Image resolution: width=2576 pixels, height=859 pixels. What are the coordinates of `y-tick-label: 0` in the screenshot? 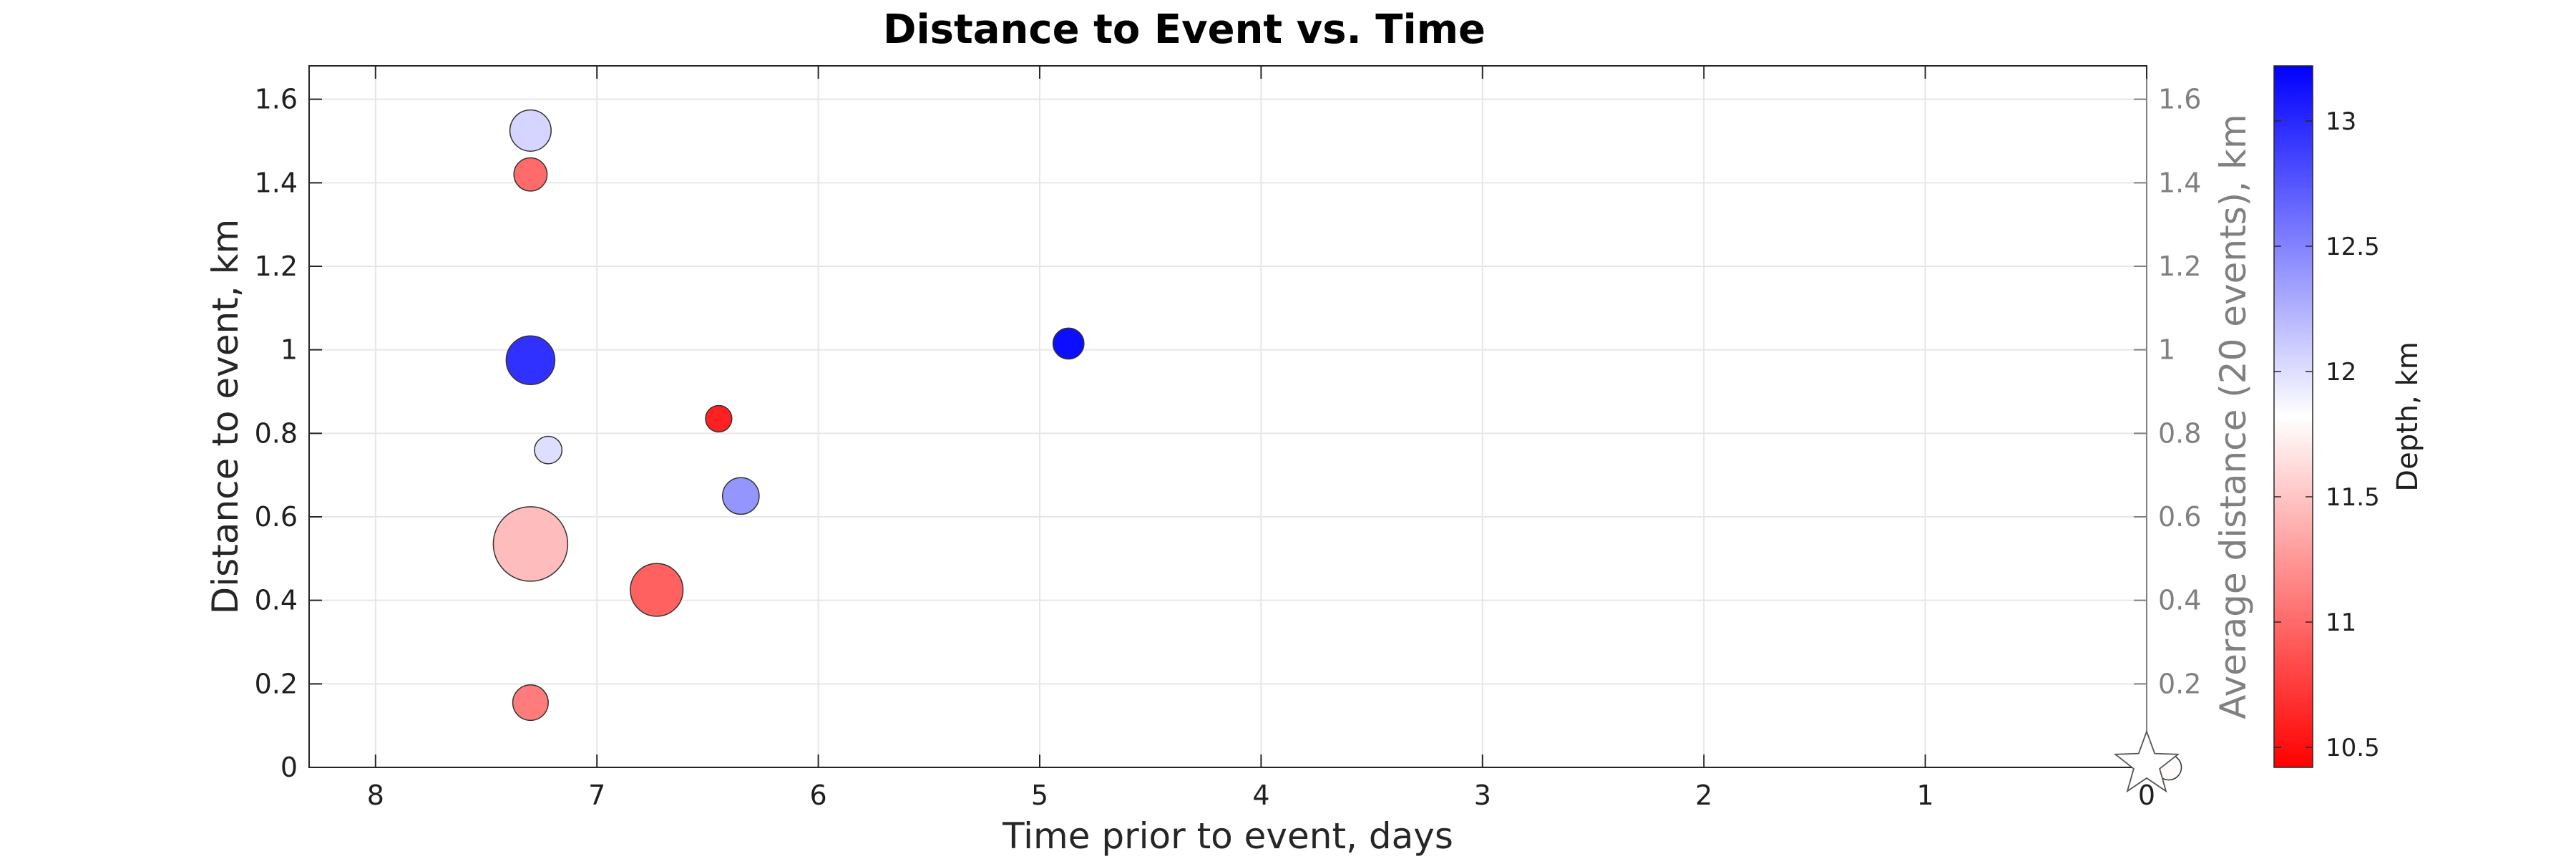 It's located at (289, 767).